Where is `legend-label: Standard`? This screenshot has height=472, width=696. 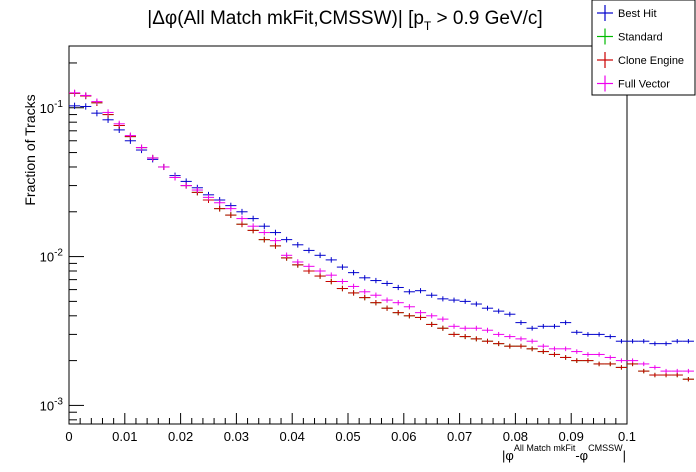 legend-label: Standard is located at coordinates (640, 38).